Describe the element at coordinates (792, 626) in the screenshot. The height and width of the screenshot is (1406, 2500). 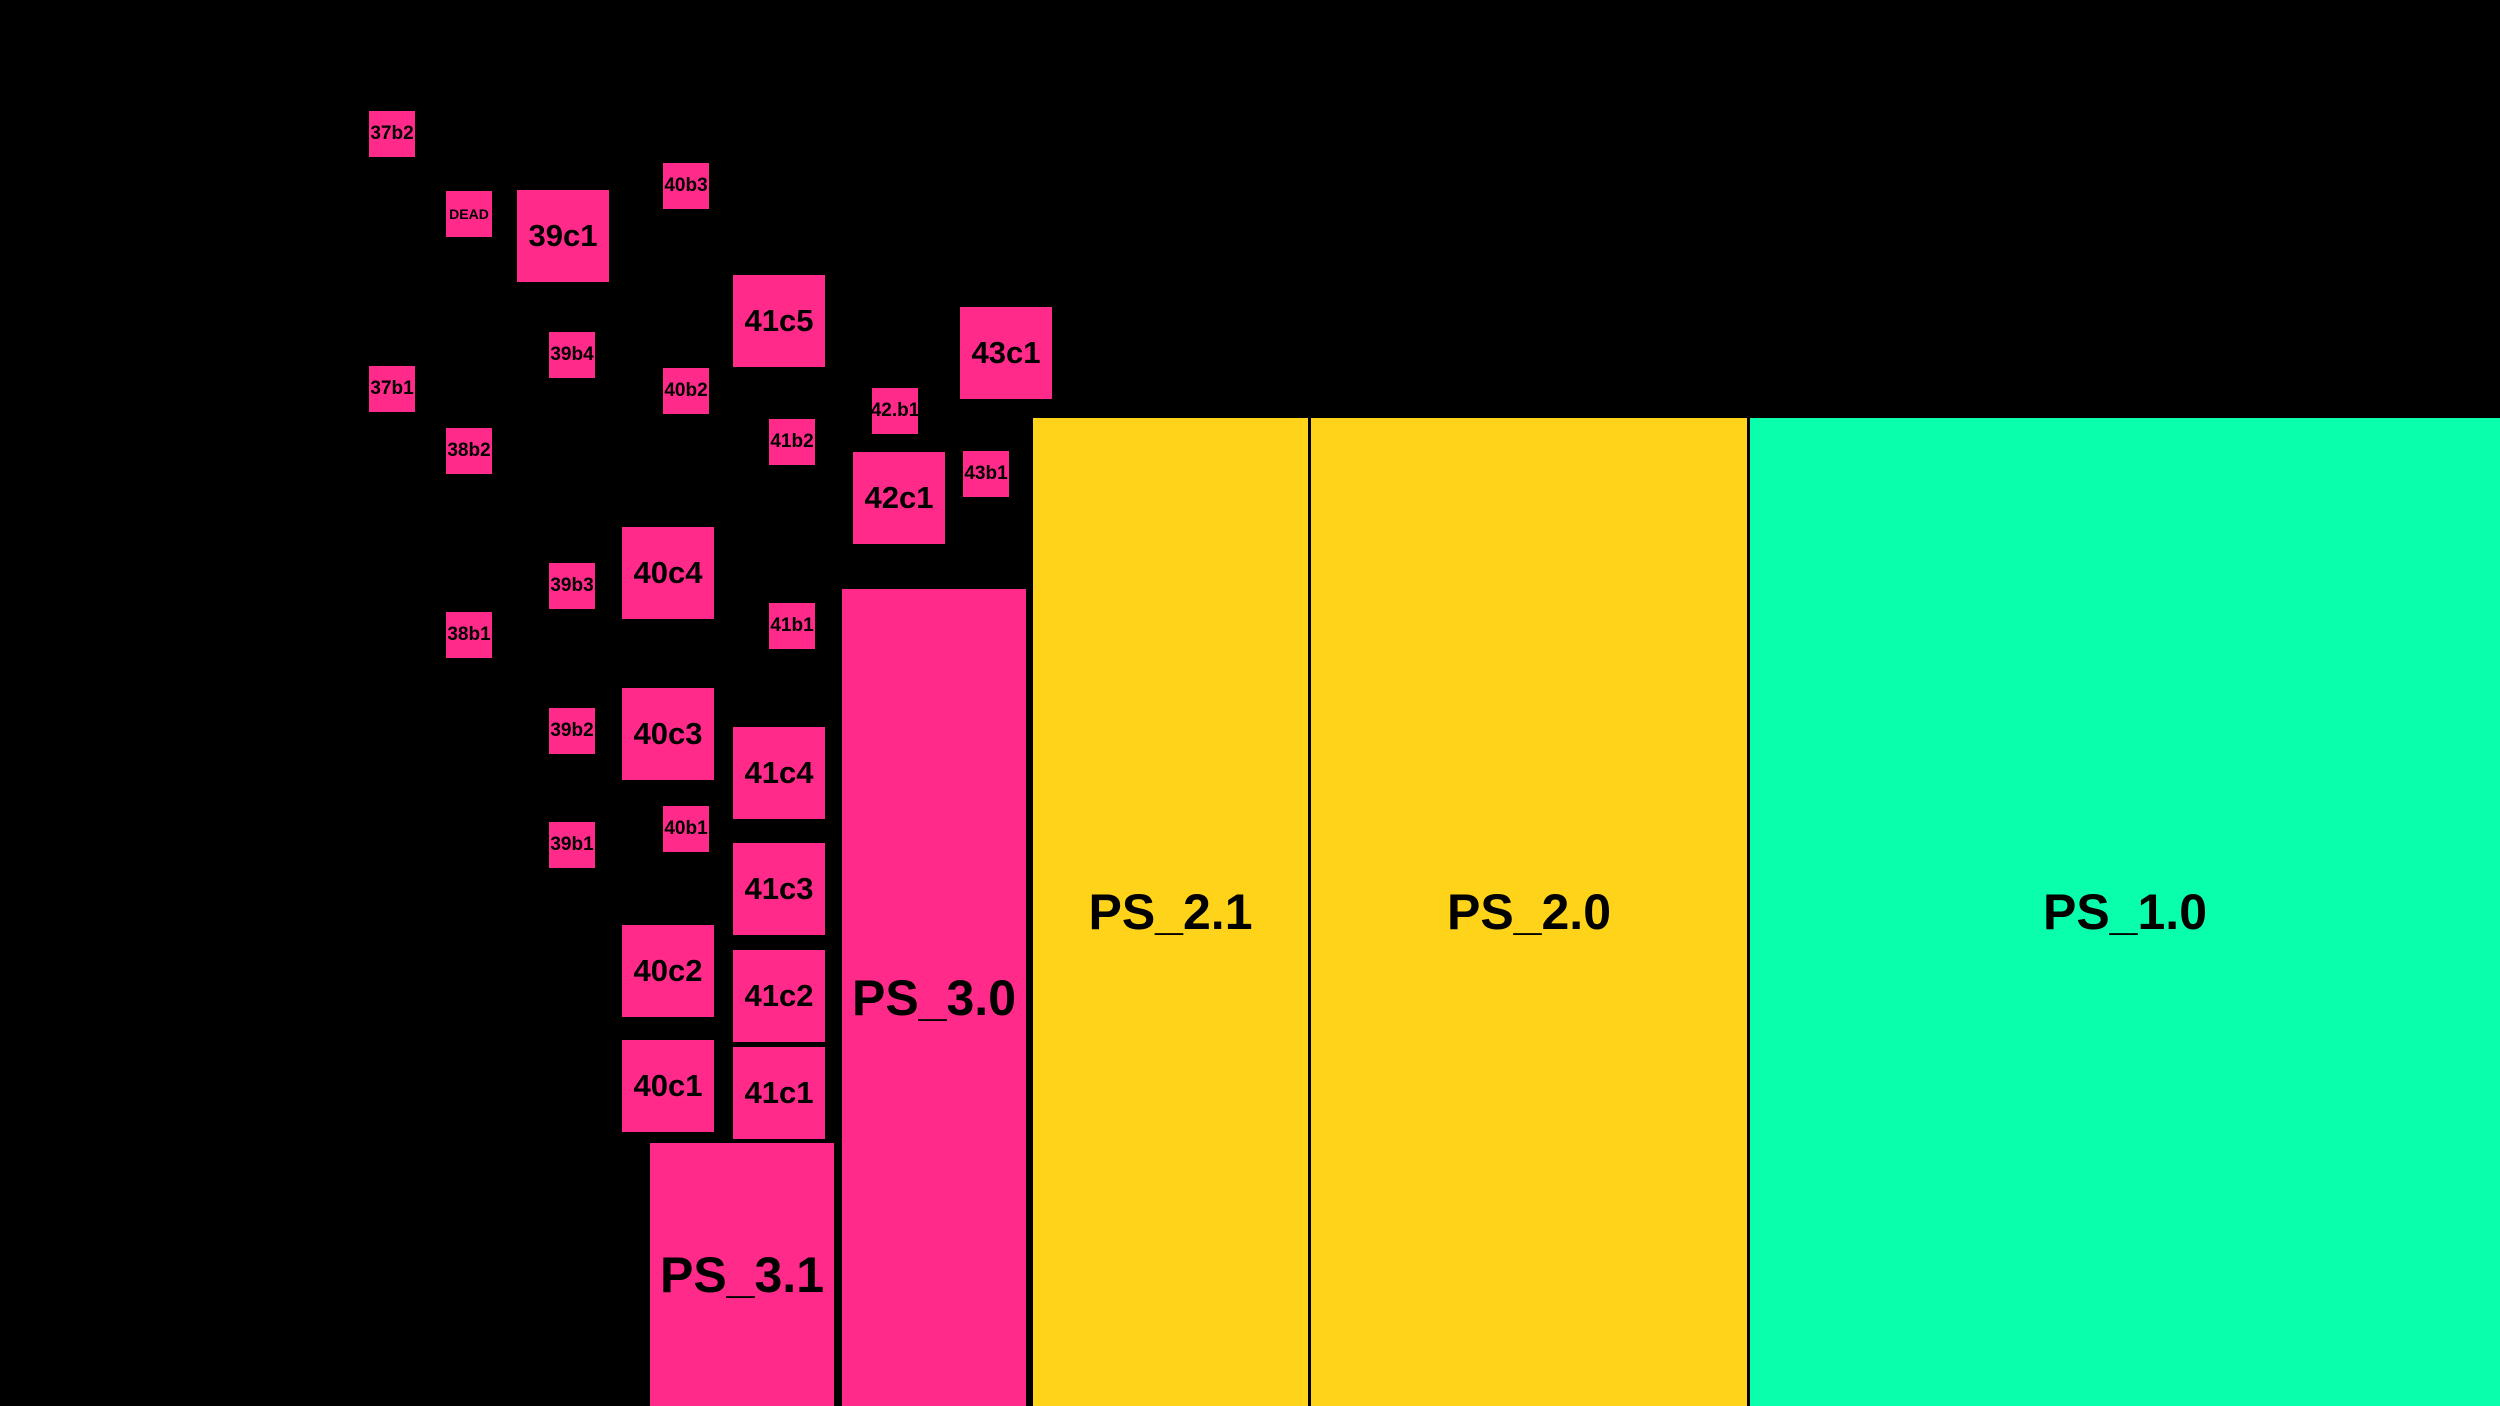
I see `block-41b1: 41b1` at that location.